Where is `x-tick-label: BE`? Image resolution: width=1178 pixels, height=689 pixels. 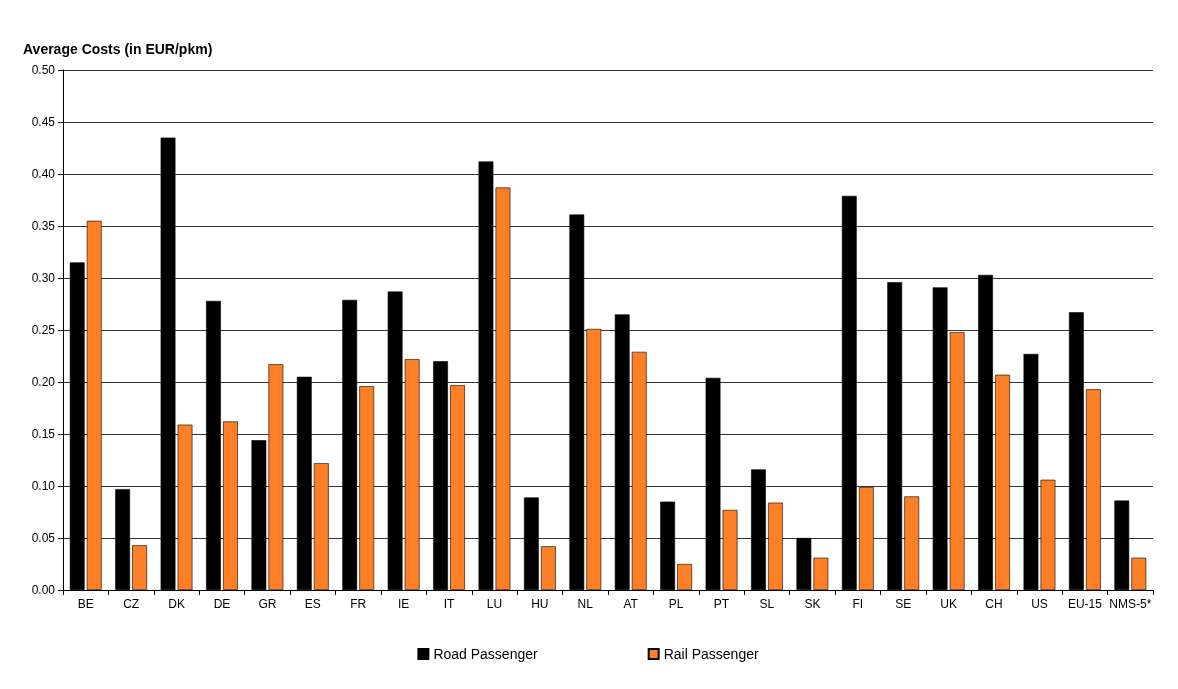
x-tick-label: BE is located at coordinates (85, 604).